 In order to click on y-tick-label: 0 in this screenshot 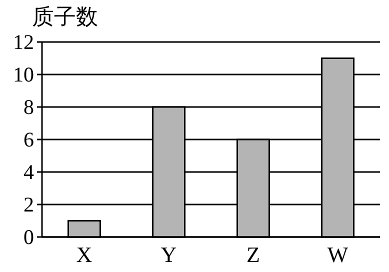, I will do `click(29, 237)`.